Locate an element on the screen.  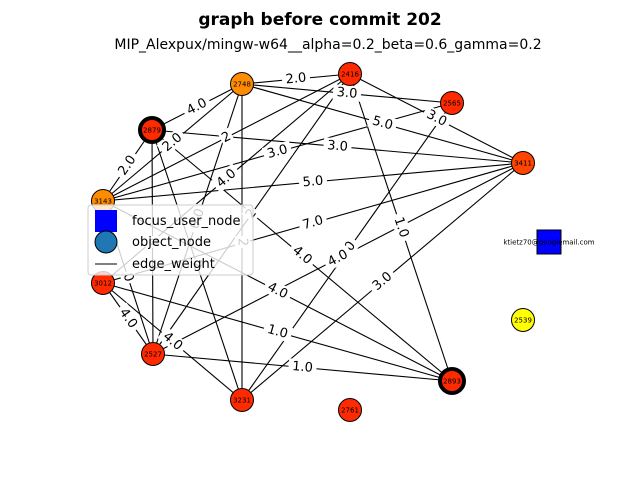
object-node-label: 2879 is located at coordinates (152, 131).